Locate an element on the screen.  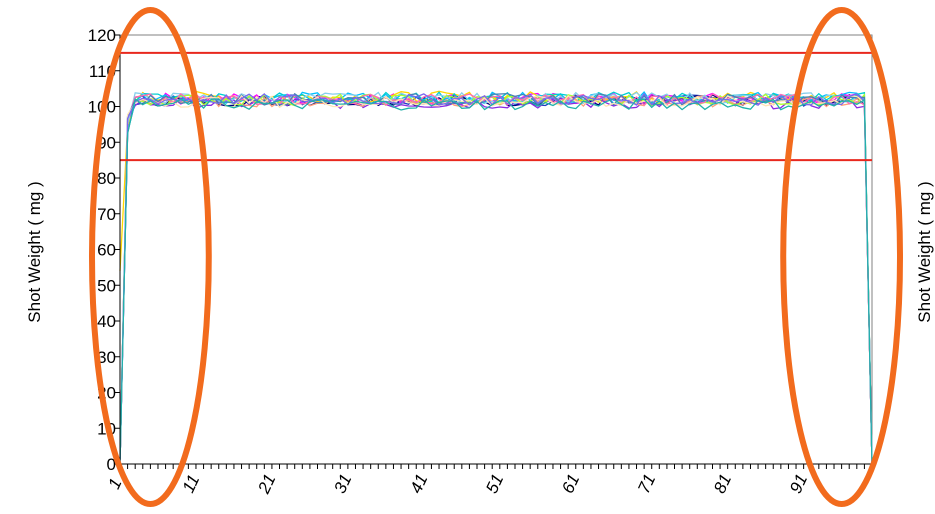
y-tick-label: 80 is located at coordinates (106, 178).